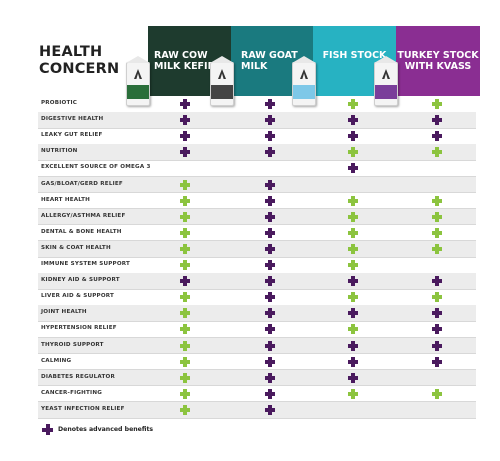 This screenshot has height=461, width=500. What do you see at coordinates (82, 183) in the screenshot?
I see `row-label: GAS/BLOAT/GERD RELIEF` at bounding box center [82, 183].